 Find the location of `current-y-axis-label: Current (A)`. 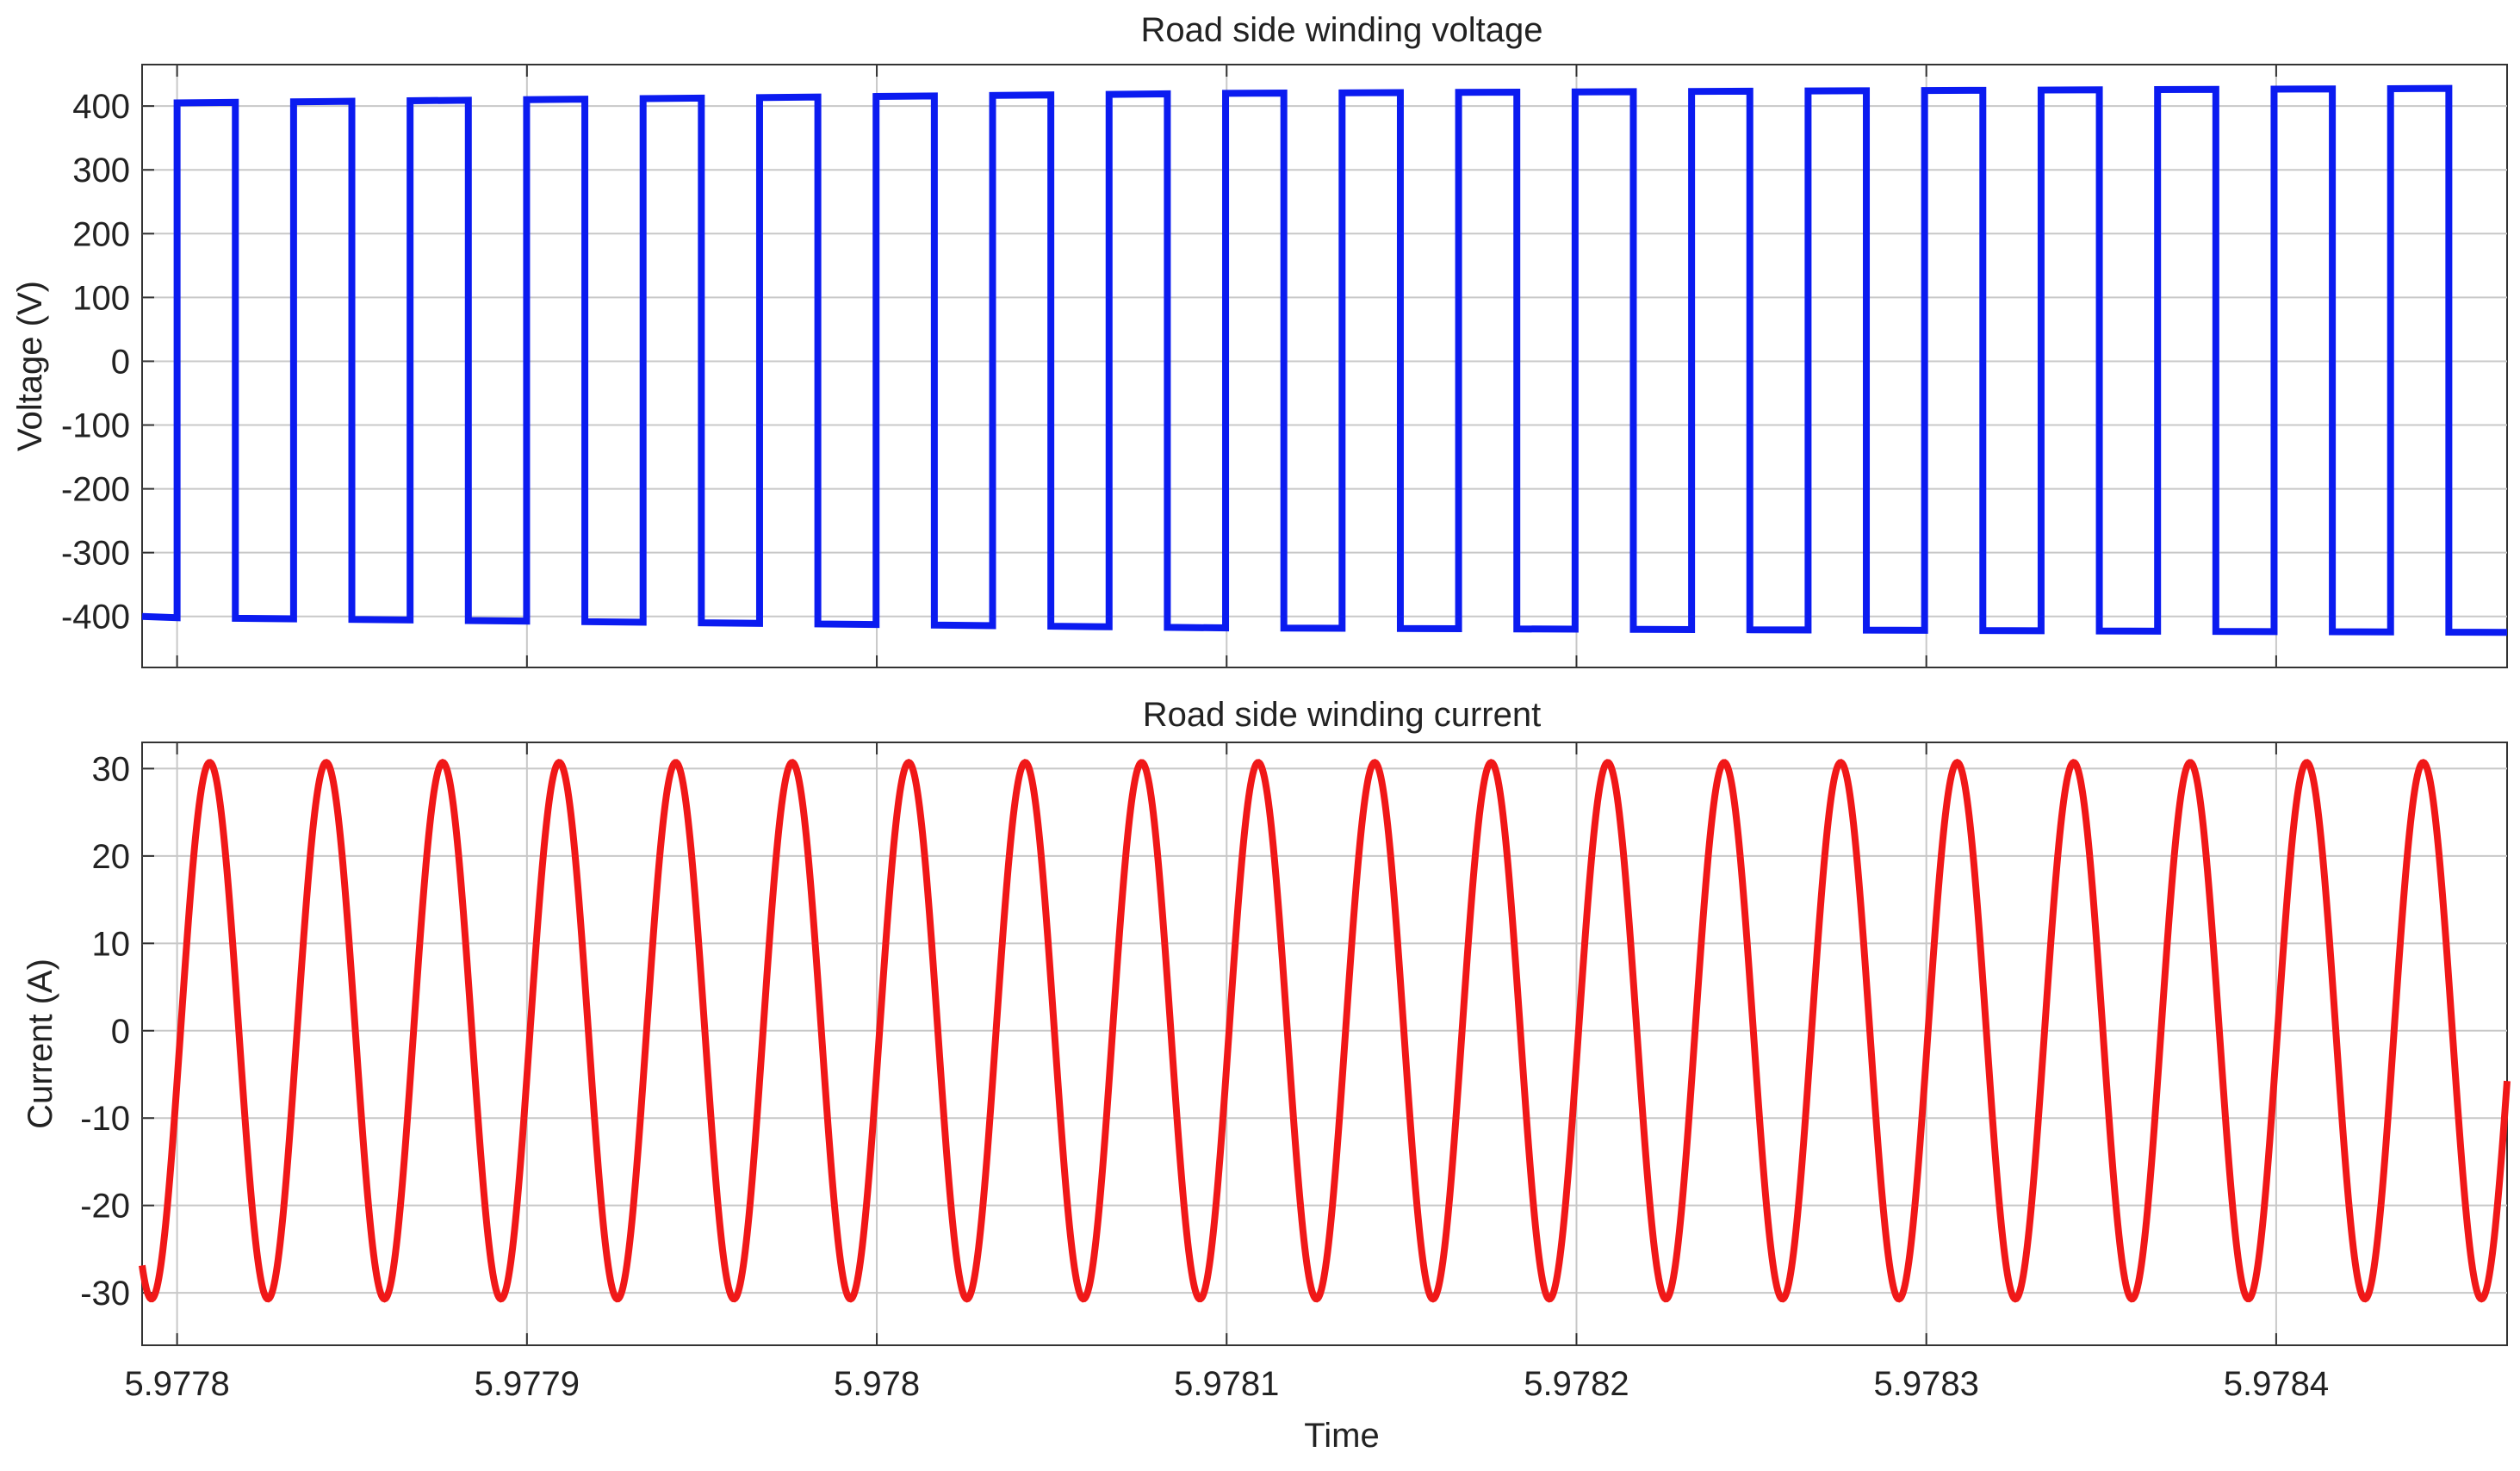

current-y-axis-label: Current (A) is located at coordinates (41, 1044).